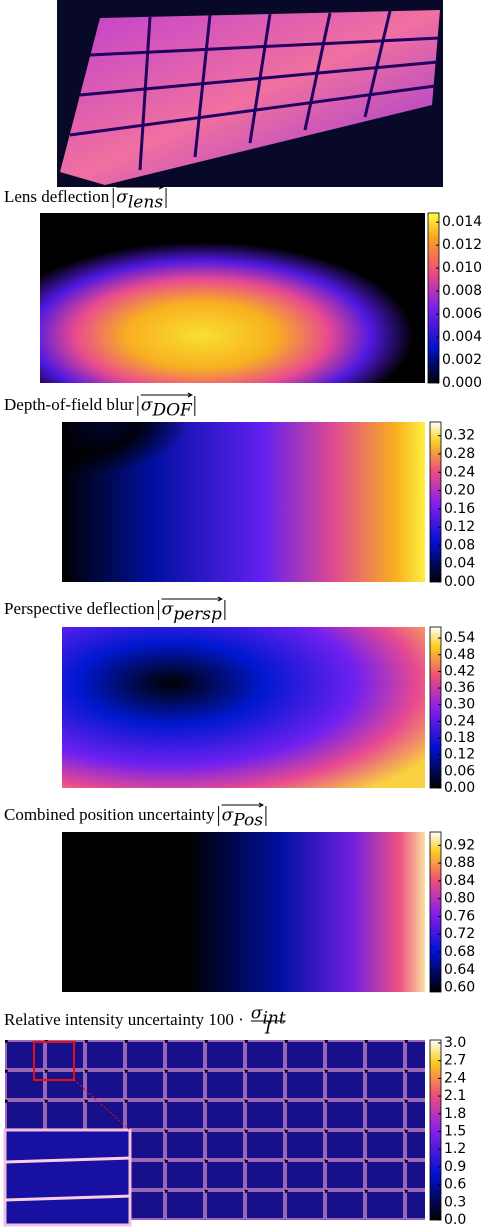  I want to click on colorbar-tick-label: 0.0, so click(455, 1219).